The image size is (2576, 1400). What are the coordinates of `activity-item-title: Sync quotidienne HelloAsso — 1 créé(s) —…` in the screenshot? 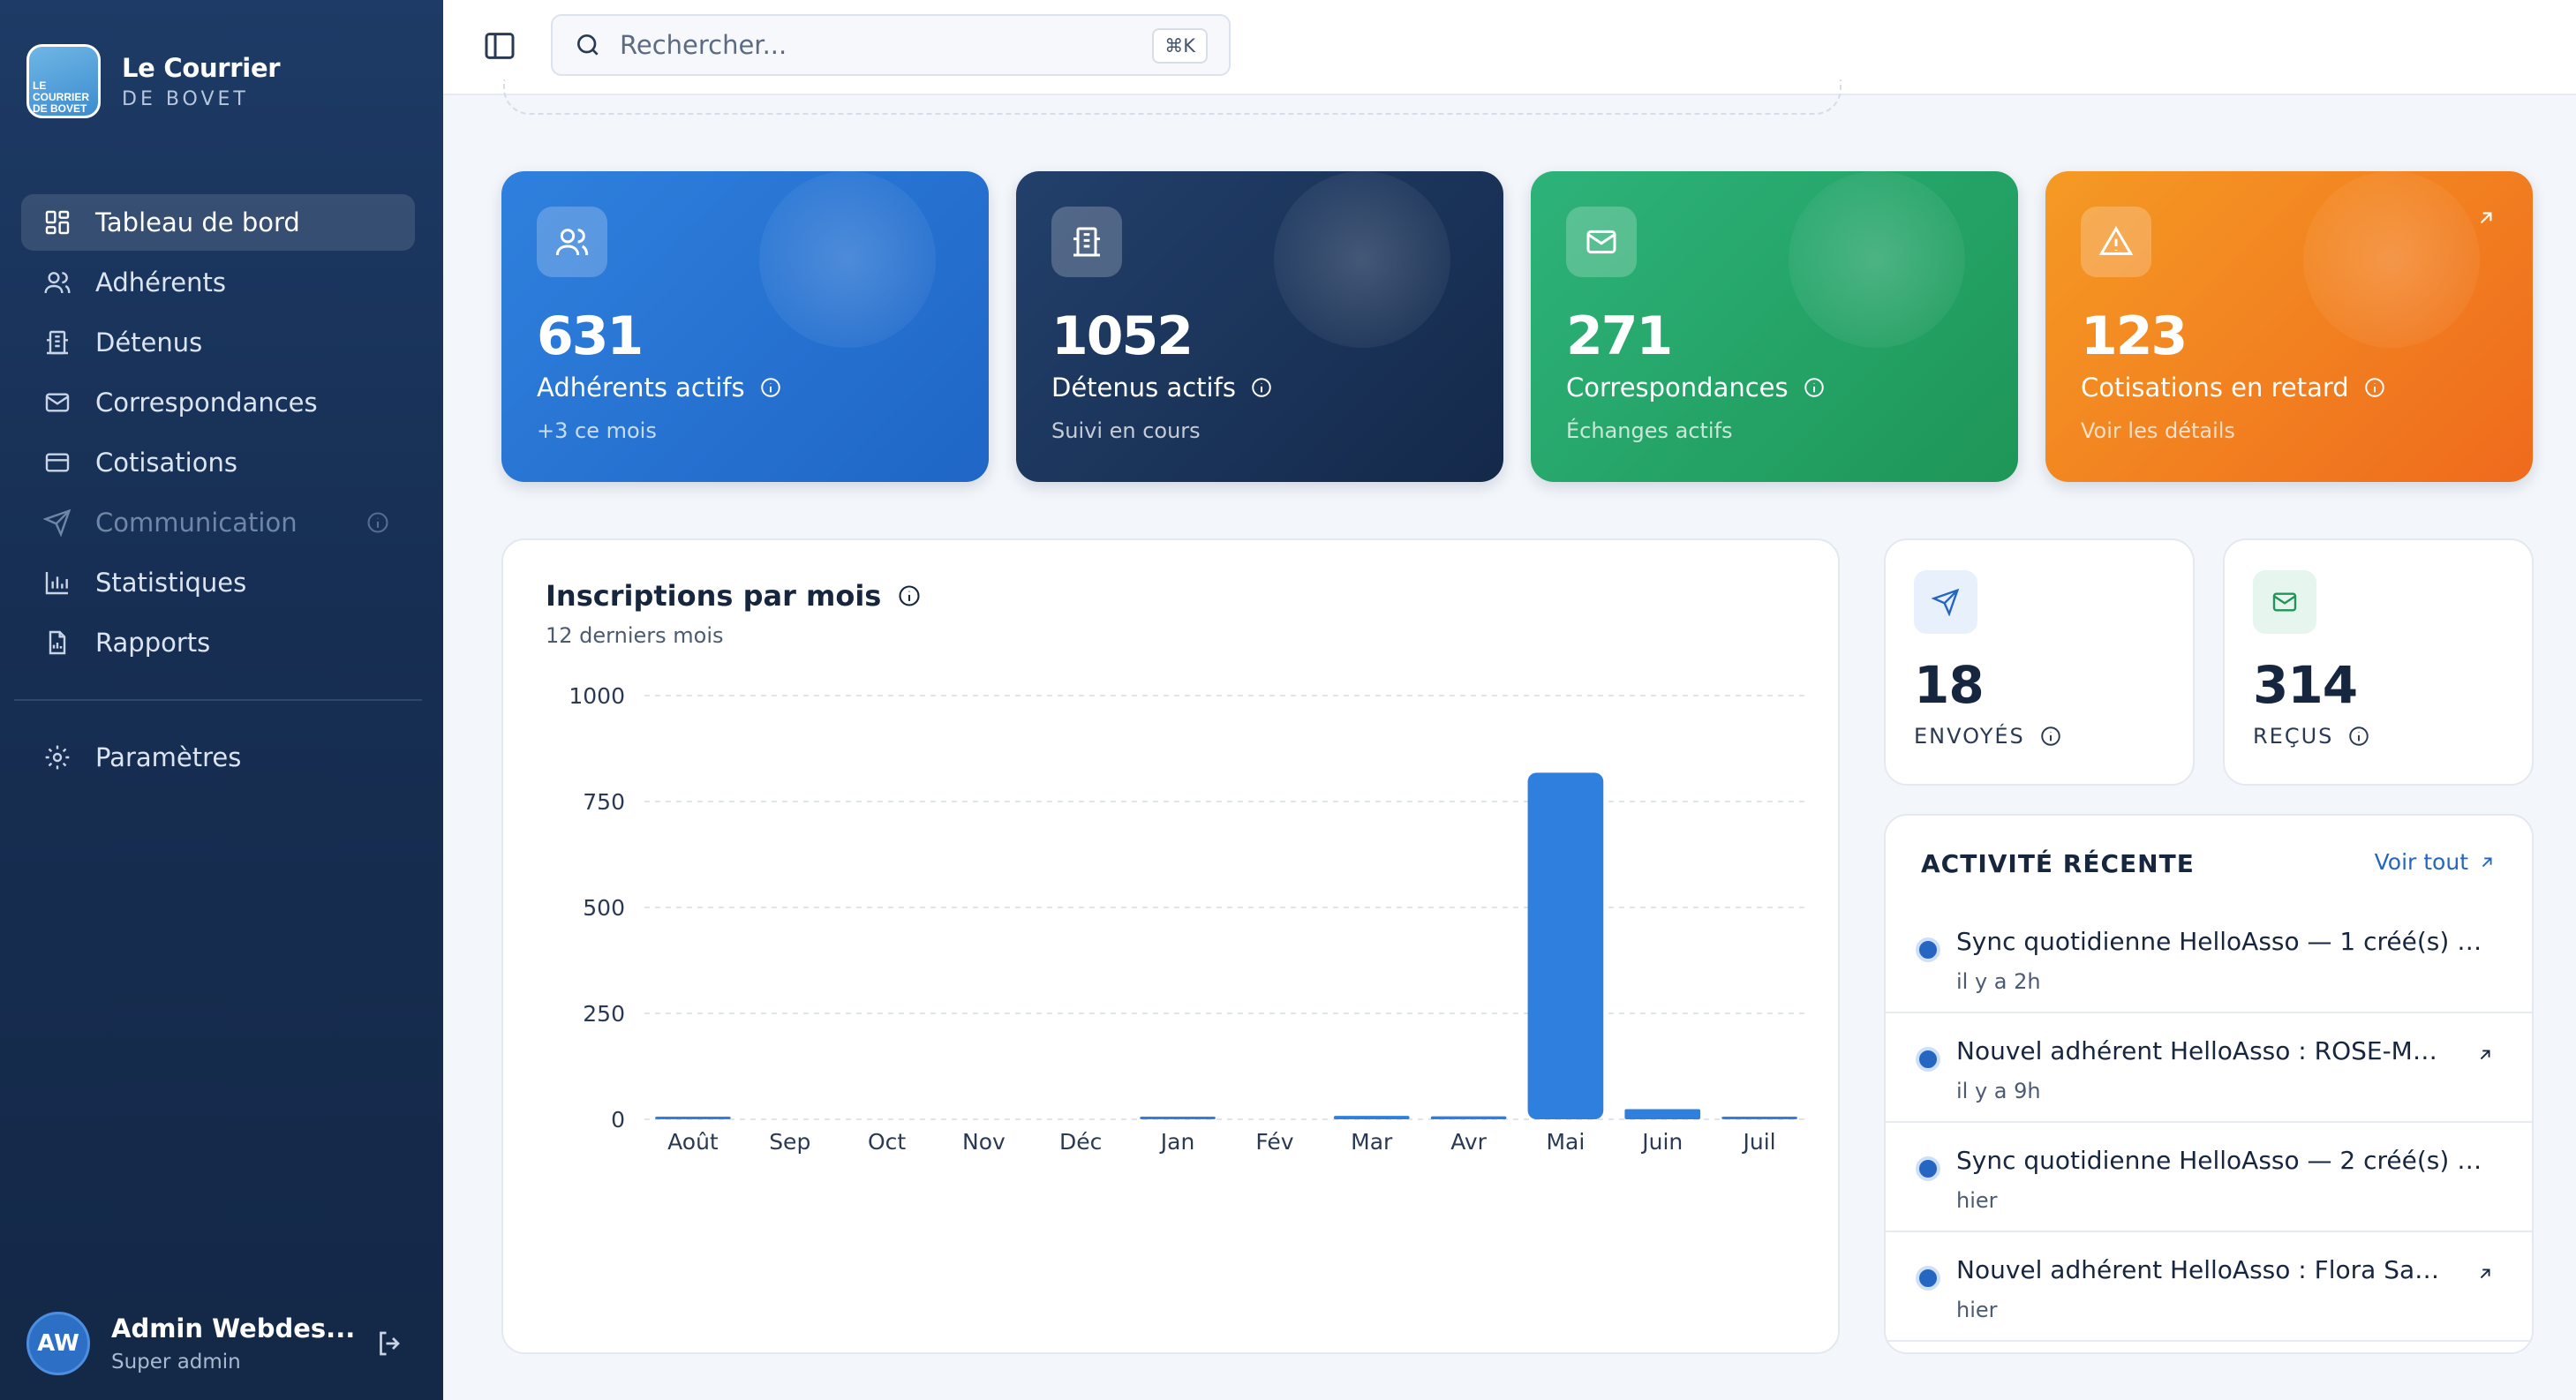 It's located at (2226, 942).